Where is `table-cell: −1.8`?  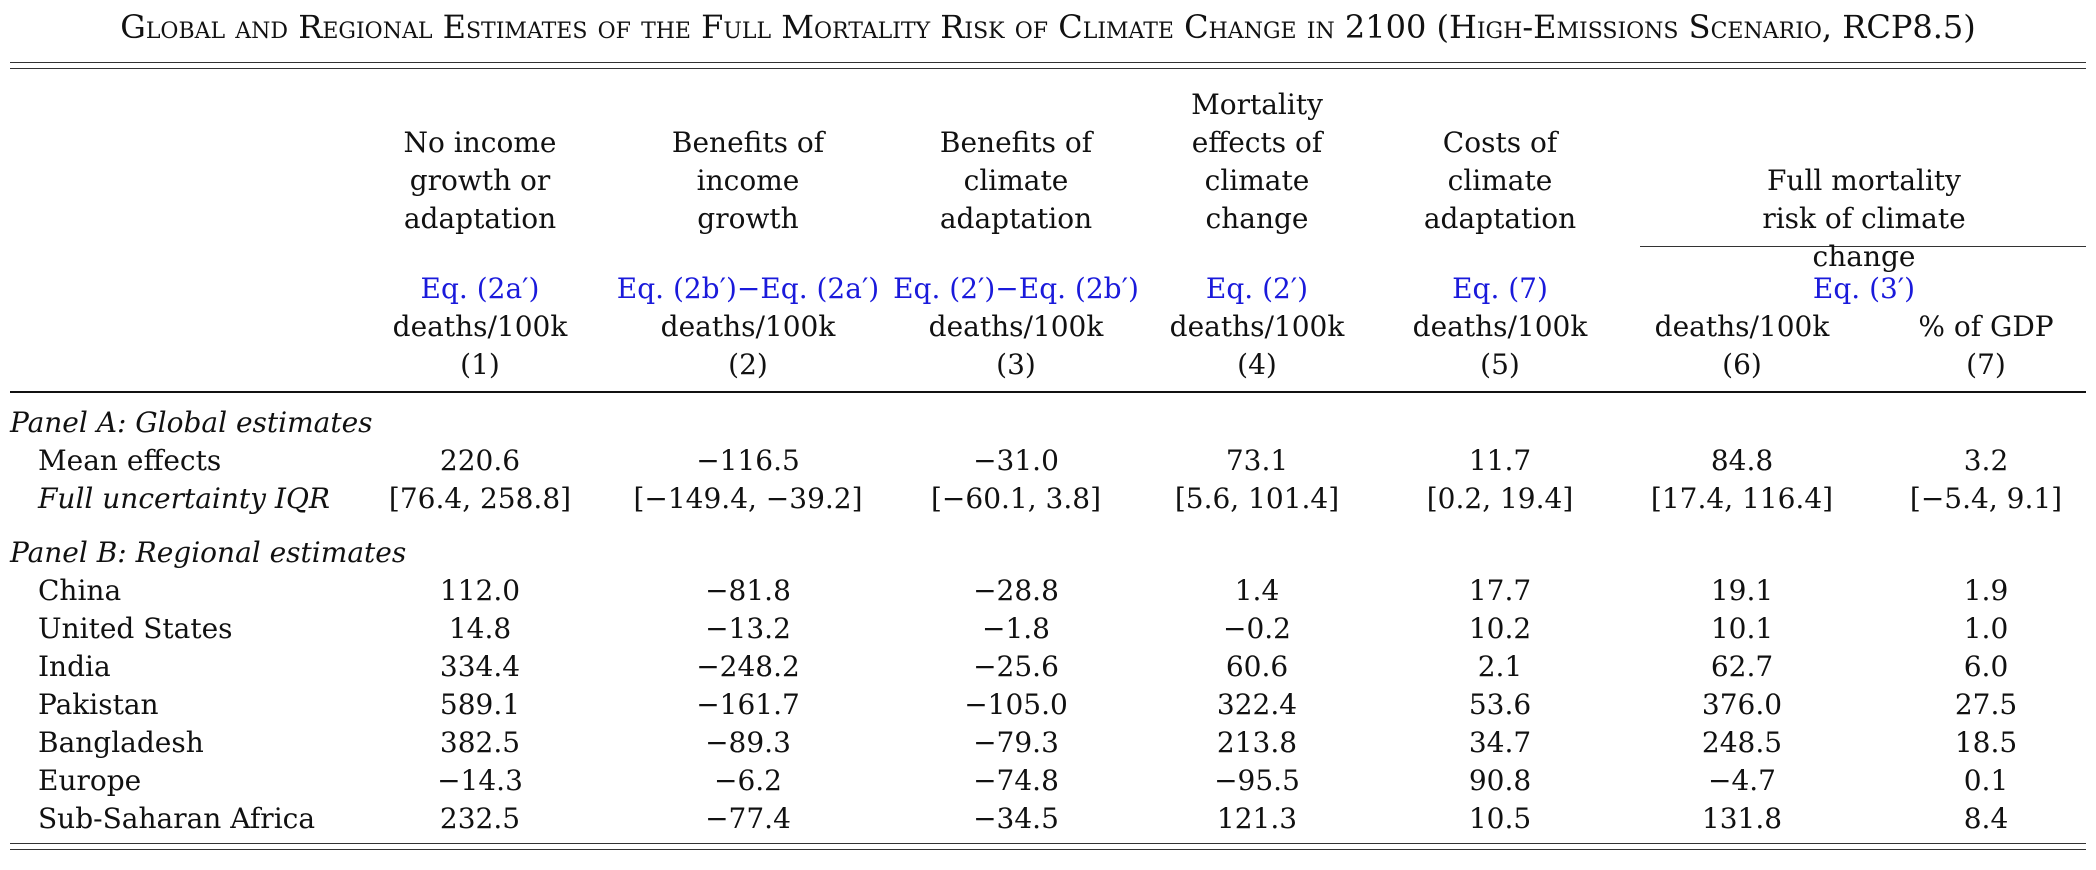
table-cell: −1.8 is located at coordinates (1016, 628).